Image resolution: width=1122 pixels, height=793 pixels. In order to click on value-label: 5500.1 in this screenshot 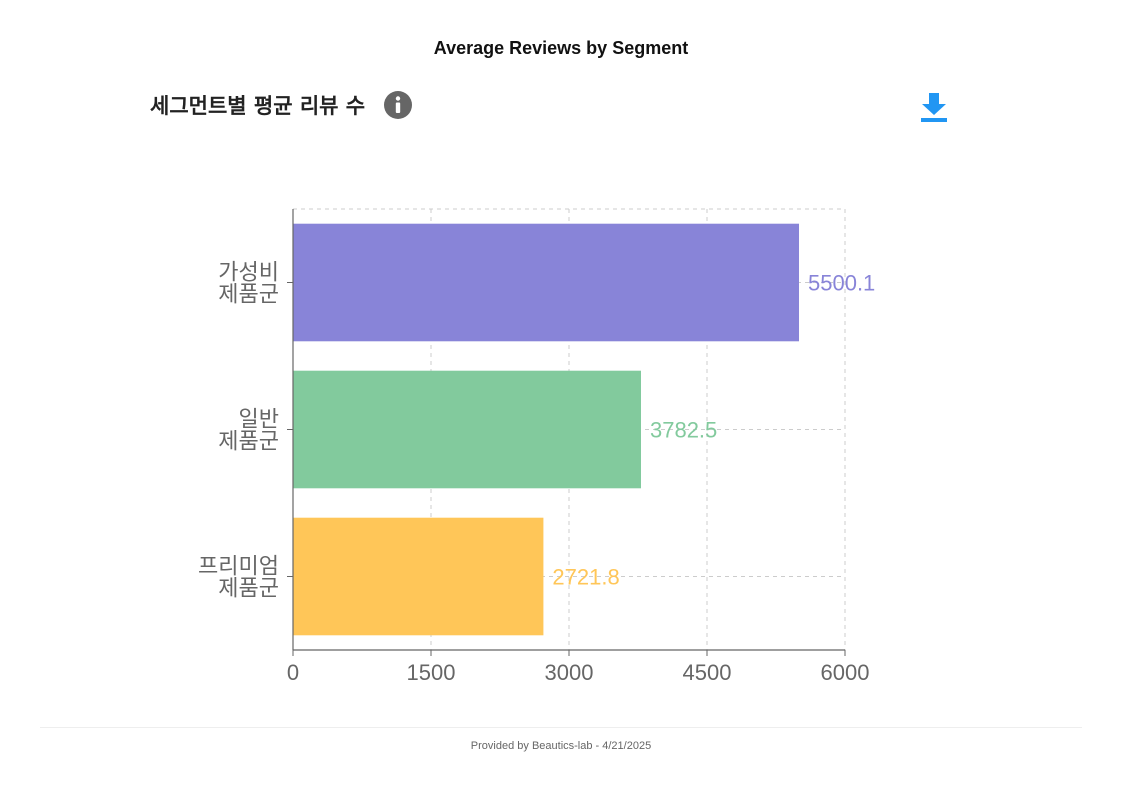, I will do `click(841, 283)`.